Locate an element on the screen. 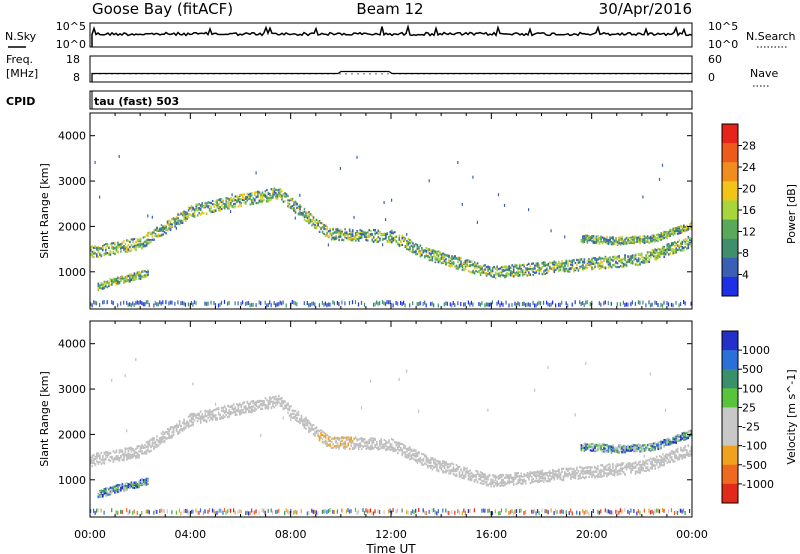 Image resolution: width=800 pixels, height=554 pixels. scatter-cell is located at coordinates (529, 210).